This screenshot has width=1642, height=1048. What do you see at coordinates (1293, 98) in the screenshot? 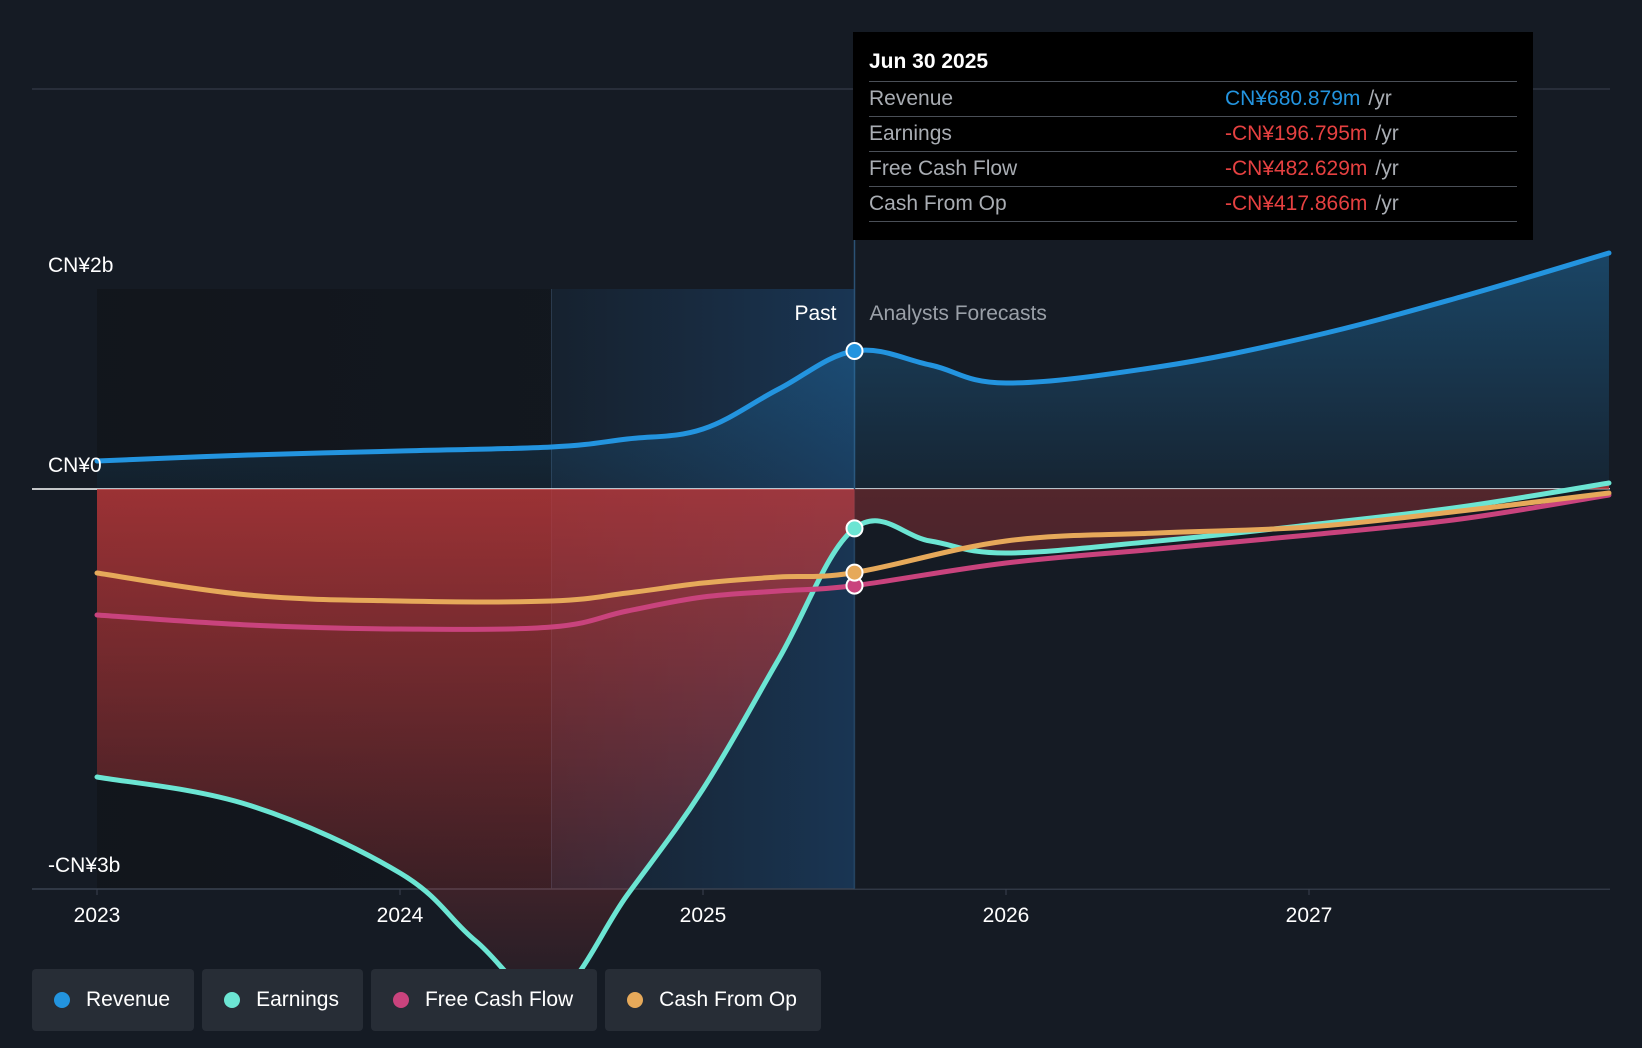
I see `tooltip-value: CN¥680.879m` at bounding box center [1293, 98].